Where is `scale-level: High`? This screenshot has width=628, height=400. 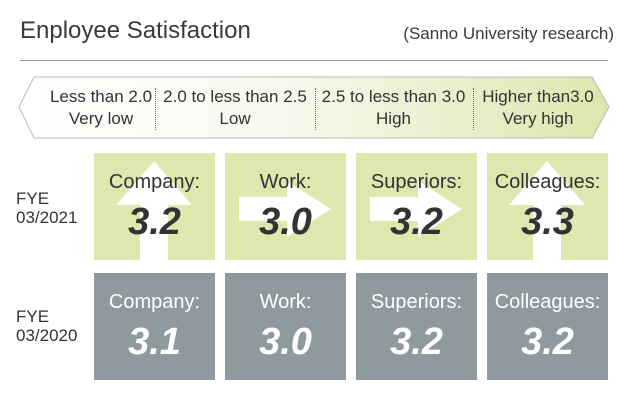 scale-level: High is located at coordinates (393, 118).